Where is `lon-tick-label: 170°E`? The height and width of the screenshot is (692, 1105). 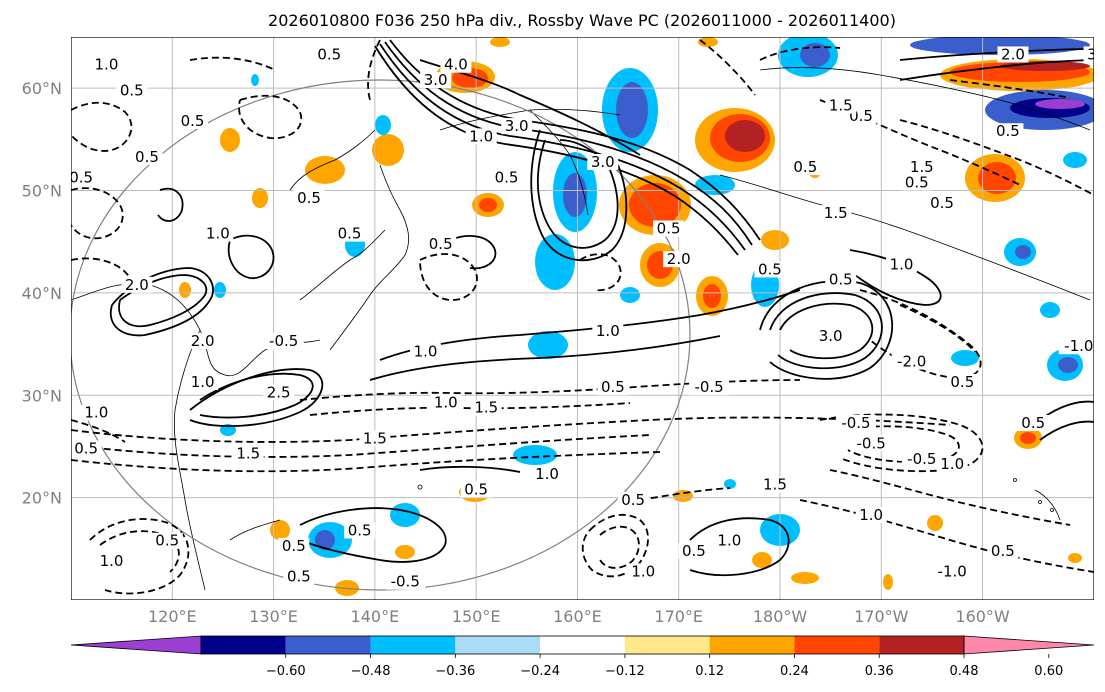
lon-tick-label: 170°E is located at coordinates (678, 616).